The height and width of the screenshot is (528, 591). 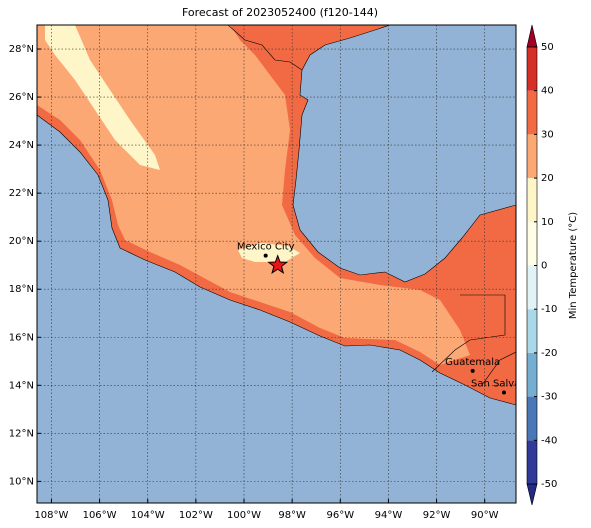 I want to click on x-tick-label: 106°W, so click(x=100, y=515).